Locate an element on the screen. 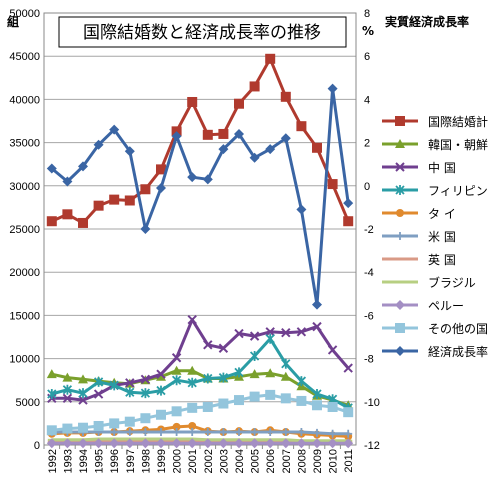  x-tick-label: 2002 is located at coordinates (209, 461).